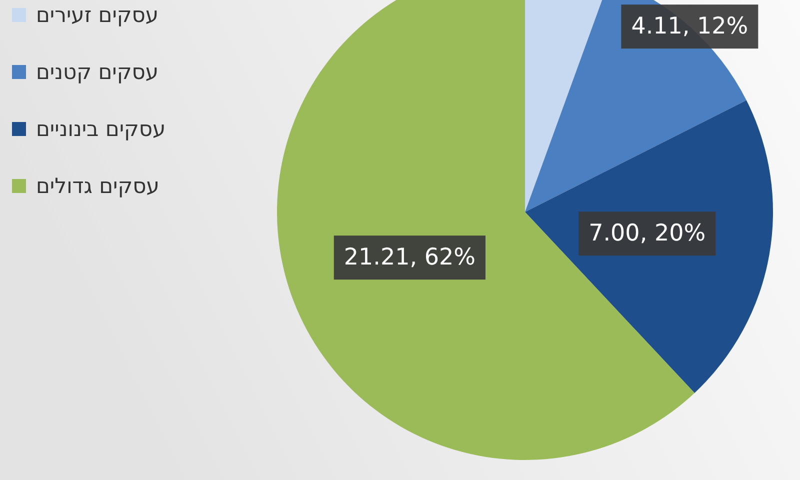 This screenshot has height=480, width=800. I want to click on legend-label: עסקים זעירים, so click(97, 15).